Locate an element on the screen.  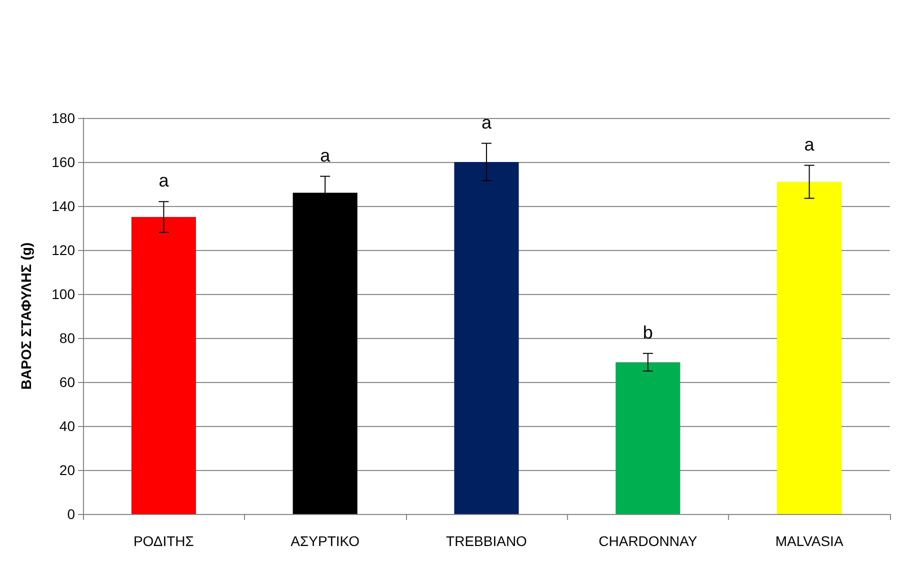
y-tick-label: 60 is located at coordinates (67, 382).